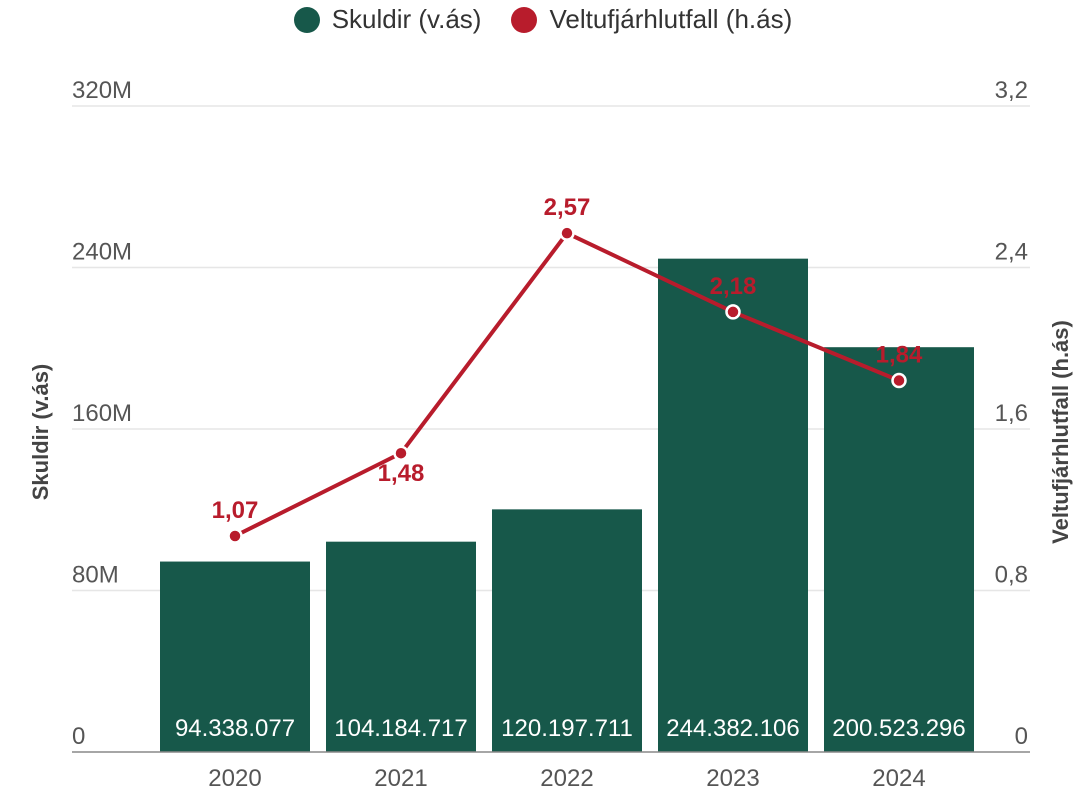 The image size is (1086, 806). I want to click on x-axis-tick-label: 2024, so click(898, 778).